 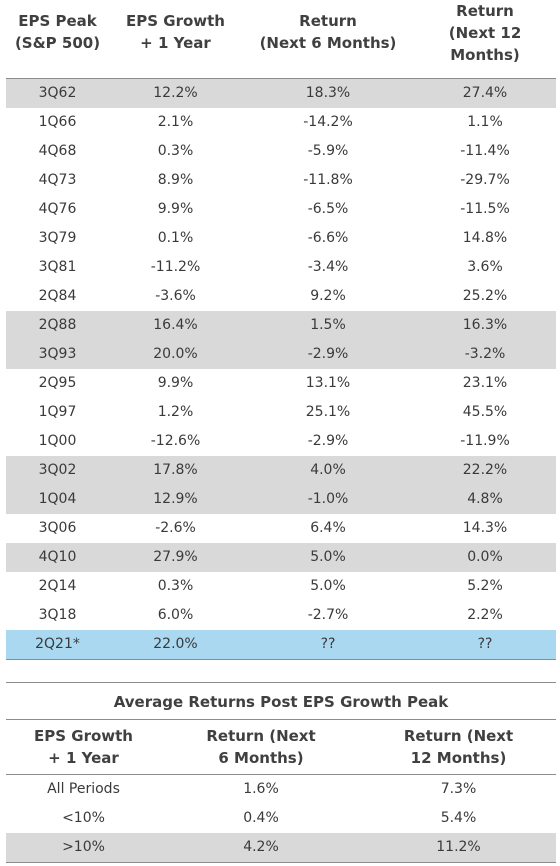 What do you see at coordinates (485, 33) in the screenshot?
I see `header-return-12m: Return (Next 12 Months)` at bounding box center [485, 33].